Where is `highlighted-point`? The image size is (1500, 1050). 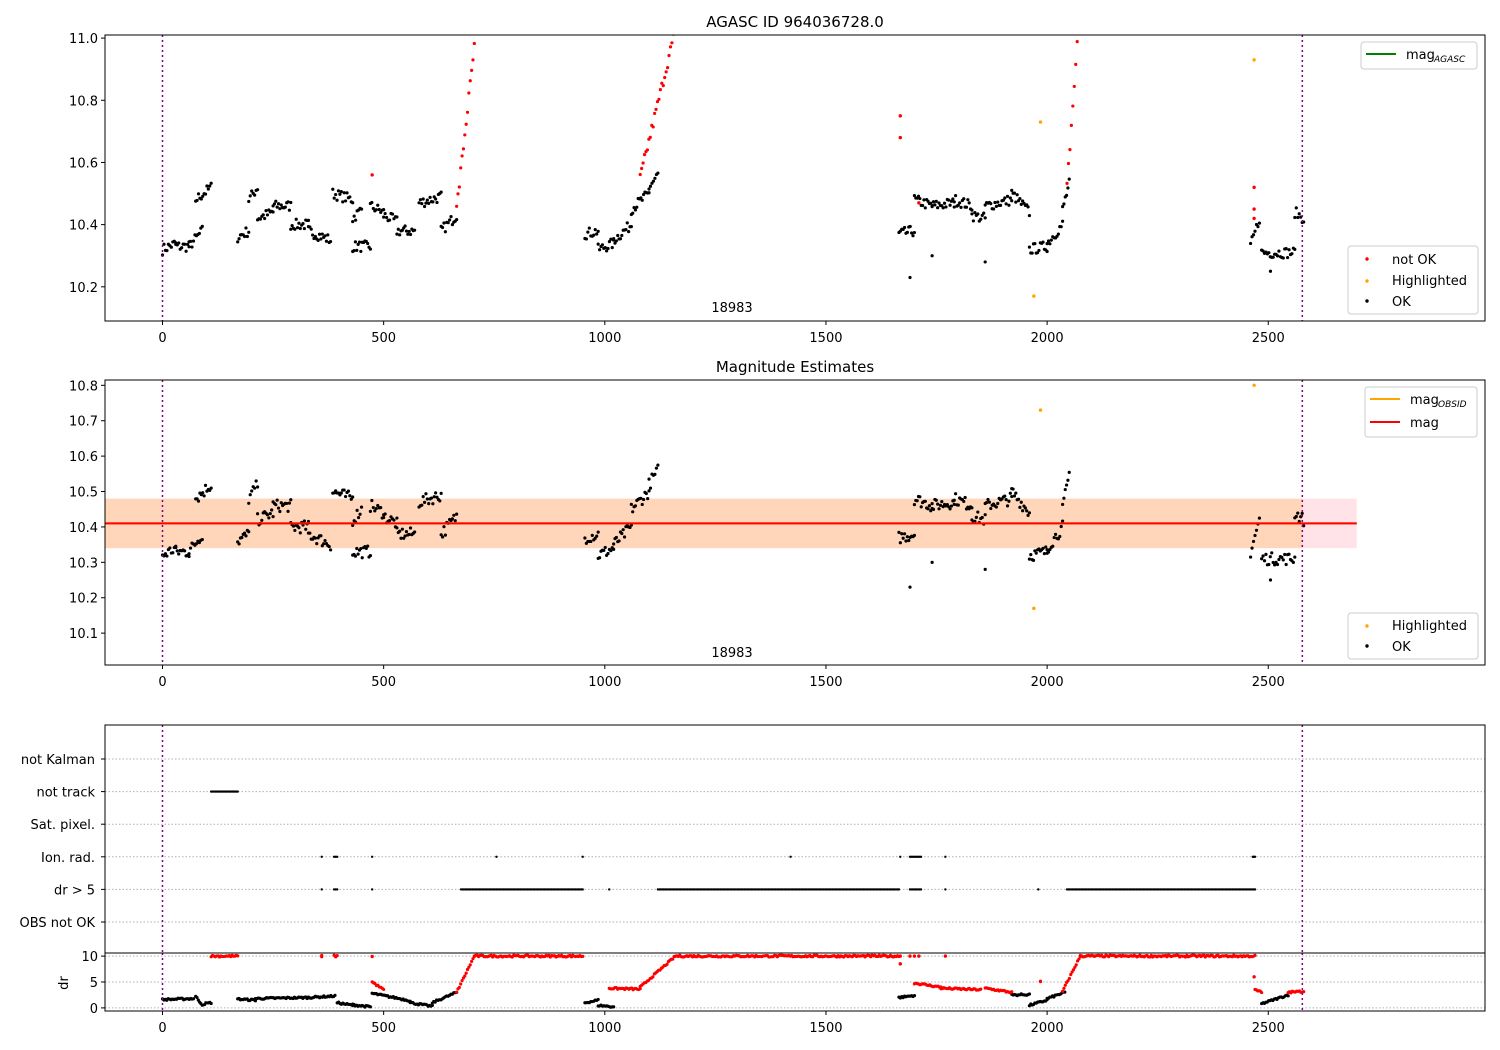 highlighted-point is located at coordinates (1034, 296).